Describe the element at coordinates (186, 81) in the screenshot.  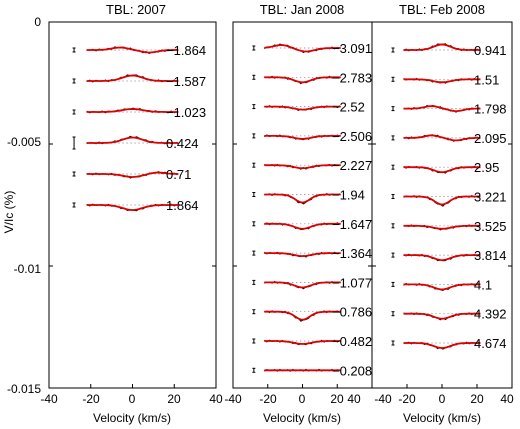
I see `phase-label: −1.587` at that location.